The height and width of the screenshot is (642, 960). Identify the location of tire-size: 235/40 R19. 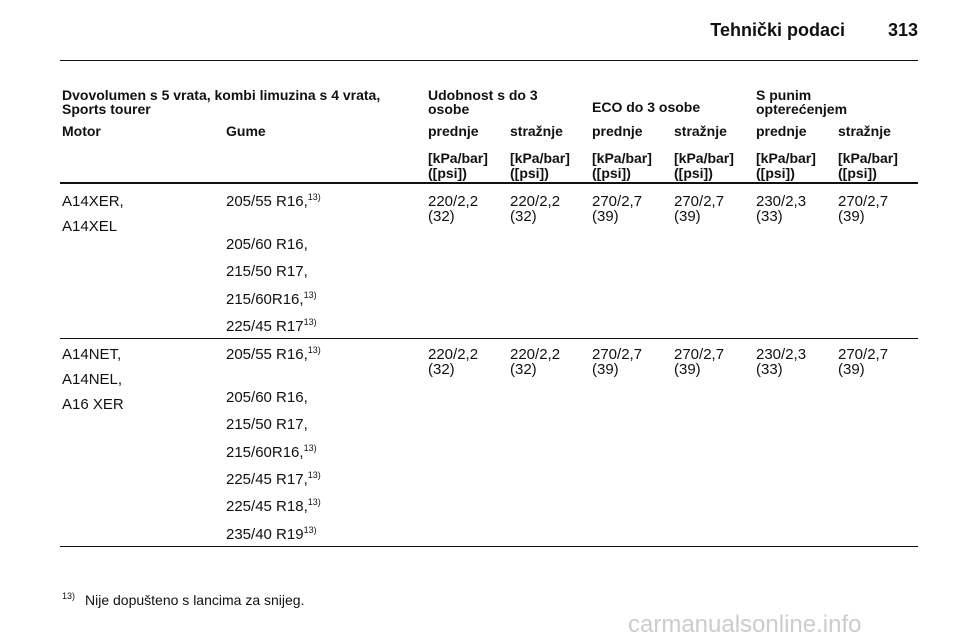
(265, 534).